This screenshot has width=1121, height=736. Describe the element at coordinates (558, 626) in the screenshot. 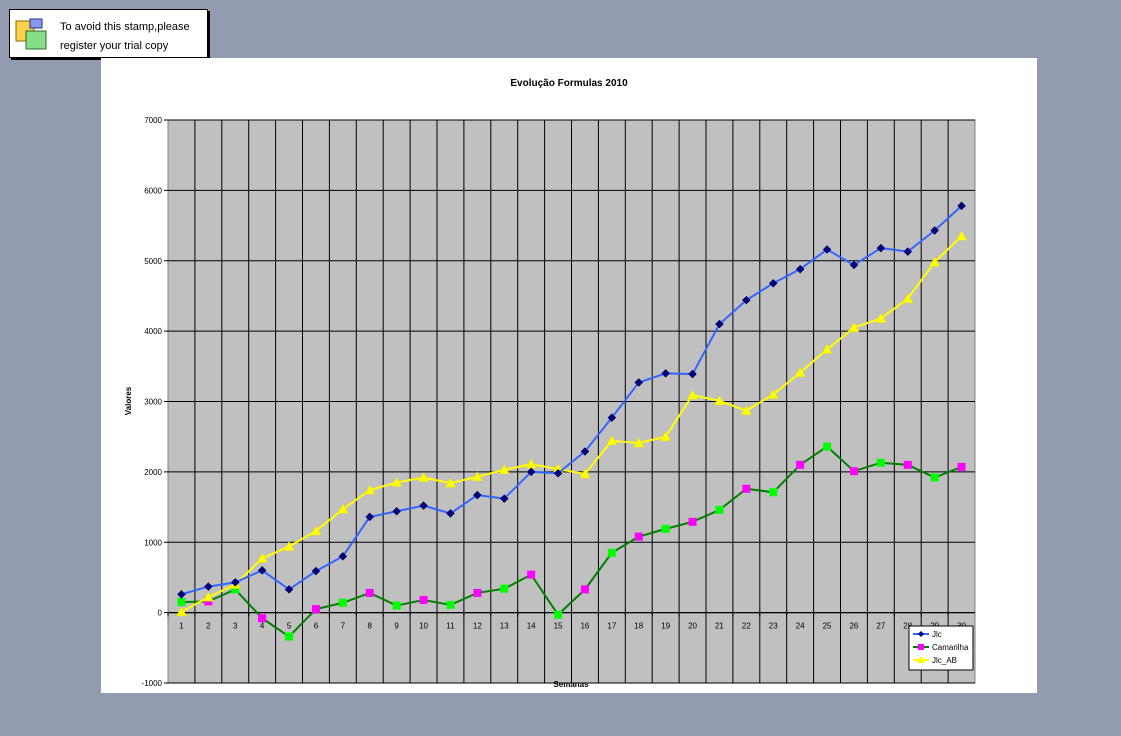

I see `x-tick-label: 15` at that location.